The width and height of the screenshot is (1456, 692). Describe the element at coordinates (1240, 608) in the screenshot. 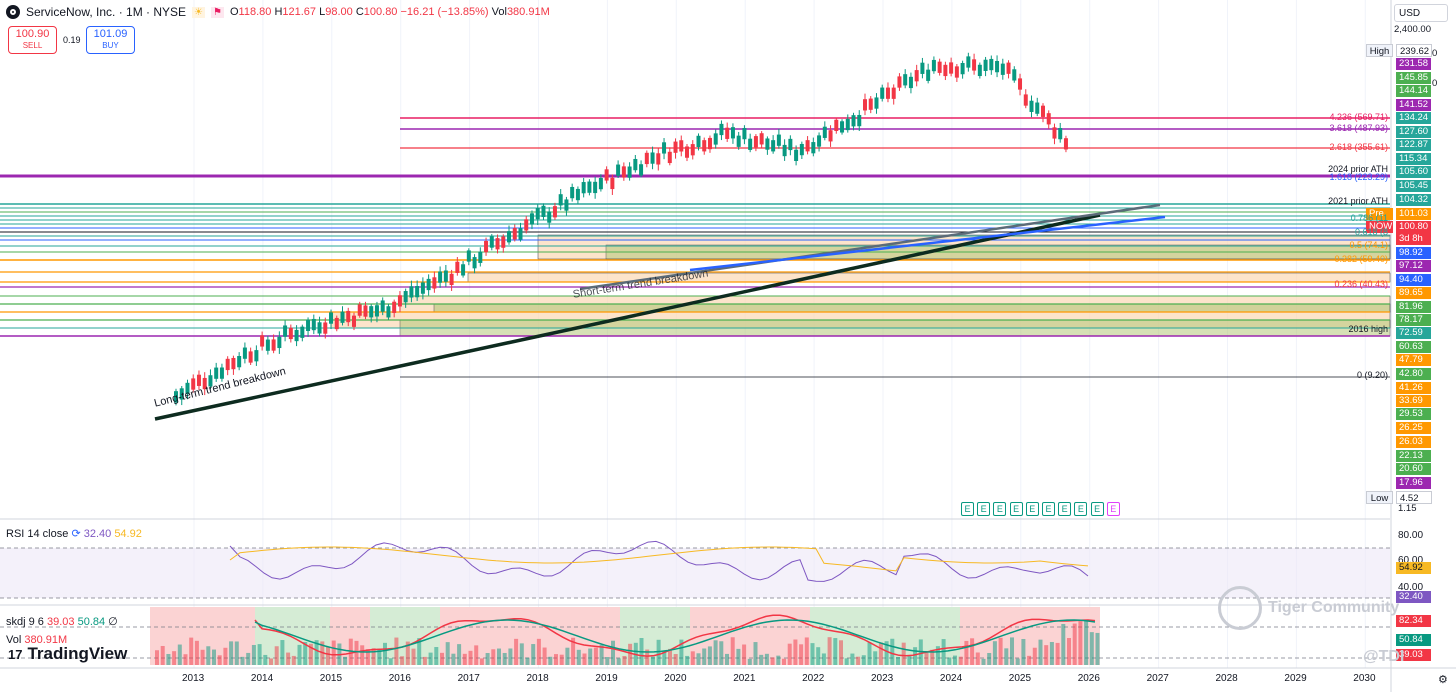

I see `watermark-logo-icon` at that location.